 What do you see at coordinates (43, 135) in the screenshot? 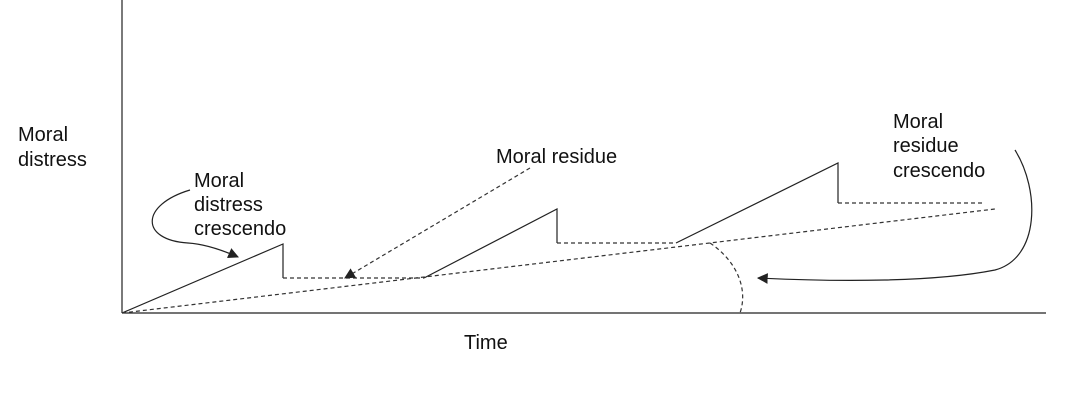
I see `y-axis-label-line-1: Moral` at bounding box center [43, 135].